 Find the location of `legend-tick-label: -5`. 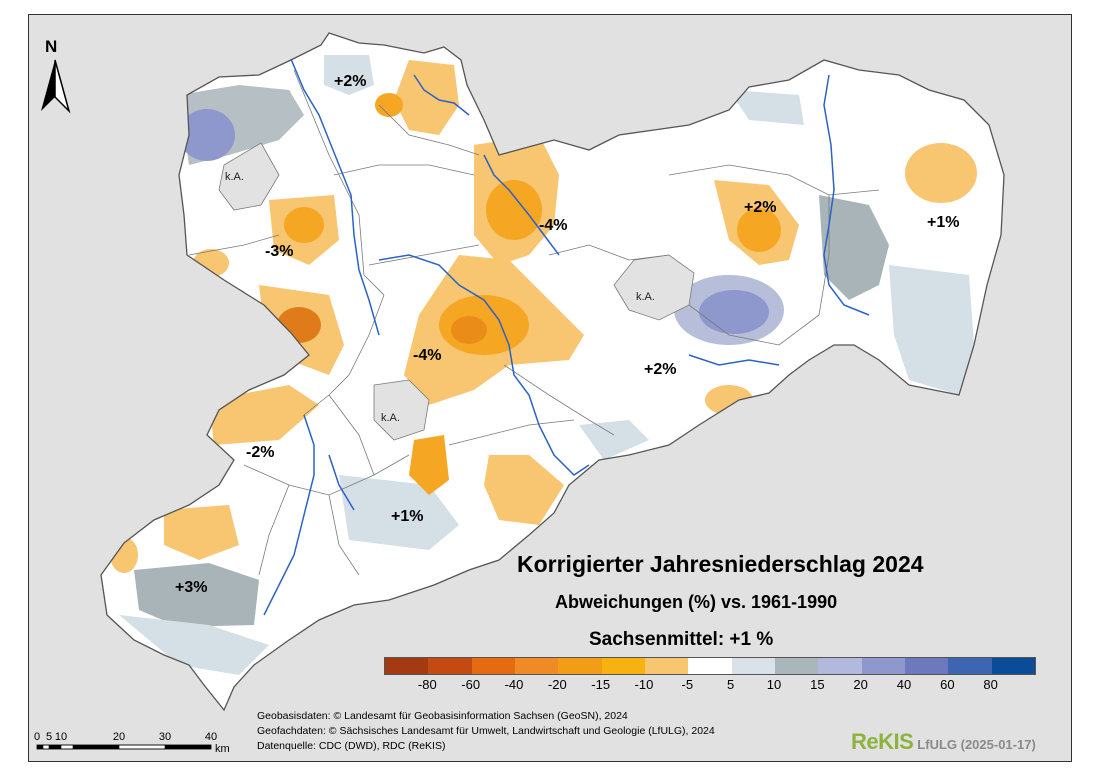

legend-tick-label: -5 is located at coordinates (687, 684).